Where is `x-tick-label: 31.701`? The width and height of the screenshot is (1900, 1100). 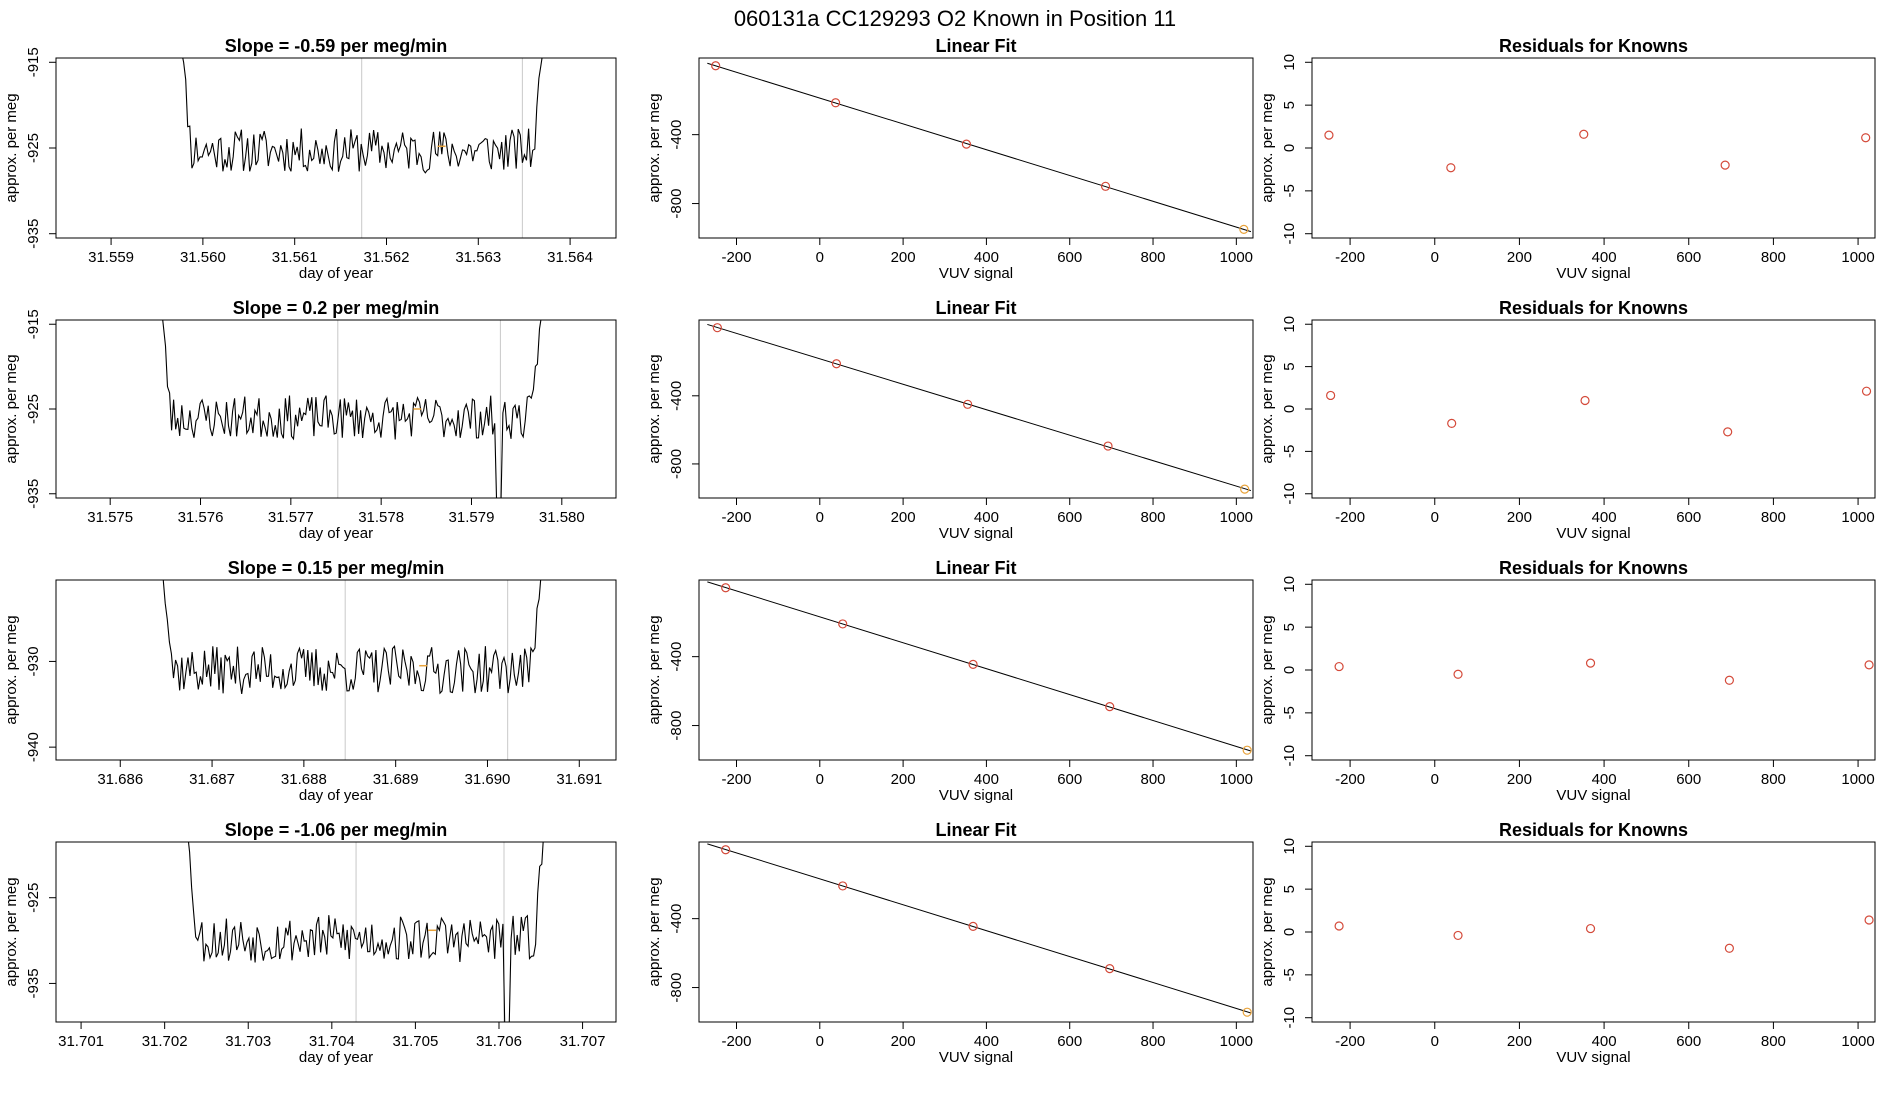 x-tick-label: 31.701 is located at coordinates (81, 1041).